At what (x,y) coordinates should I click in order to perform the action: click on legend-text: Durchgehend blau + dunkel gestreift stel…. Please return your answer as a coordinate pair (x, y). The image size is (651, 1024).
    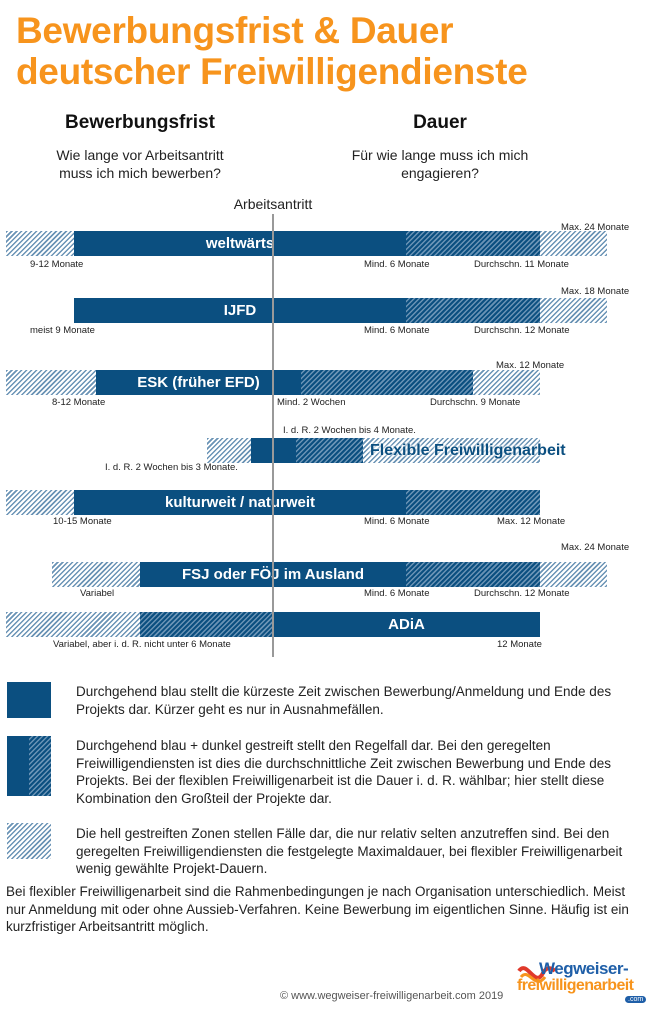
    Looking at the image, I should click on (344, 772).